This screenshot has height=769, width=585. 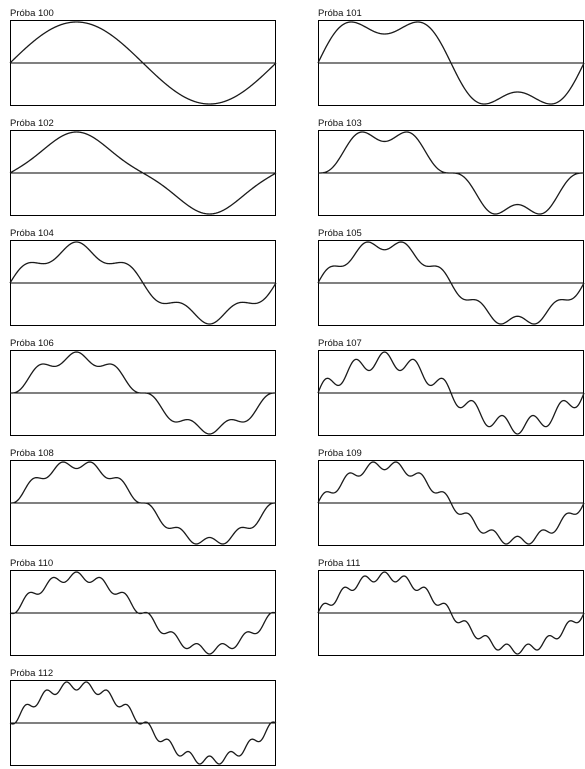 What do you see at coordinates (32, 343) in the screenshot?
I see `panel-title: Próba 106` at bounding box center [32, 343].